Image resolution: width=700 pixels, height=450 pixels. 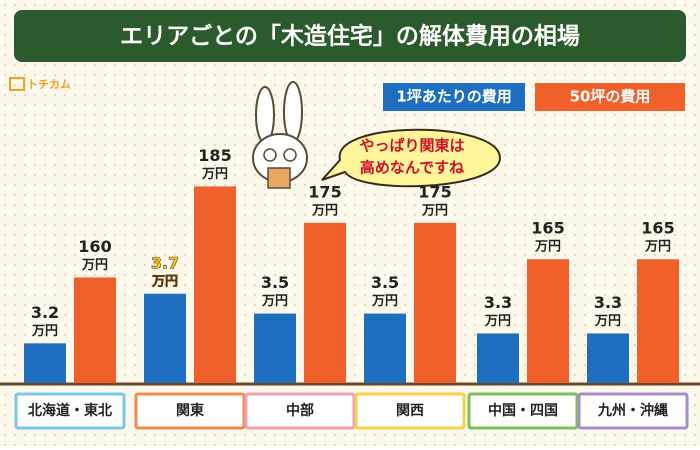 I want to click on x-tick-label: 九州・沖縄, so click(x=632, y=410).